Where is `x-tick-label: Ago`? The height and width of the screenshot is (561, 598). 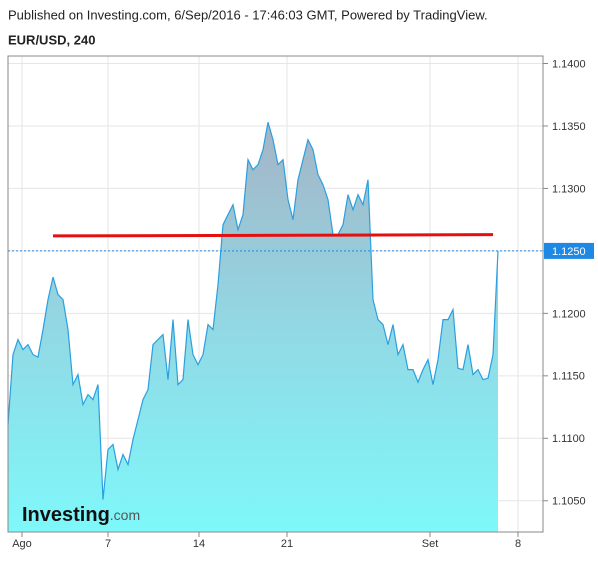
x-tick-label: Ago is located at coordinates (22, 544).